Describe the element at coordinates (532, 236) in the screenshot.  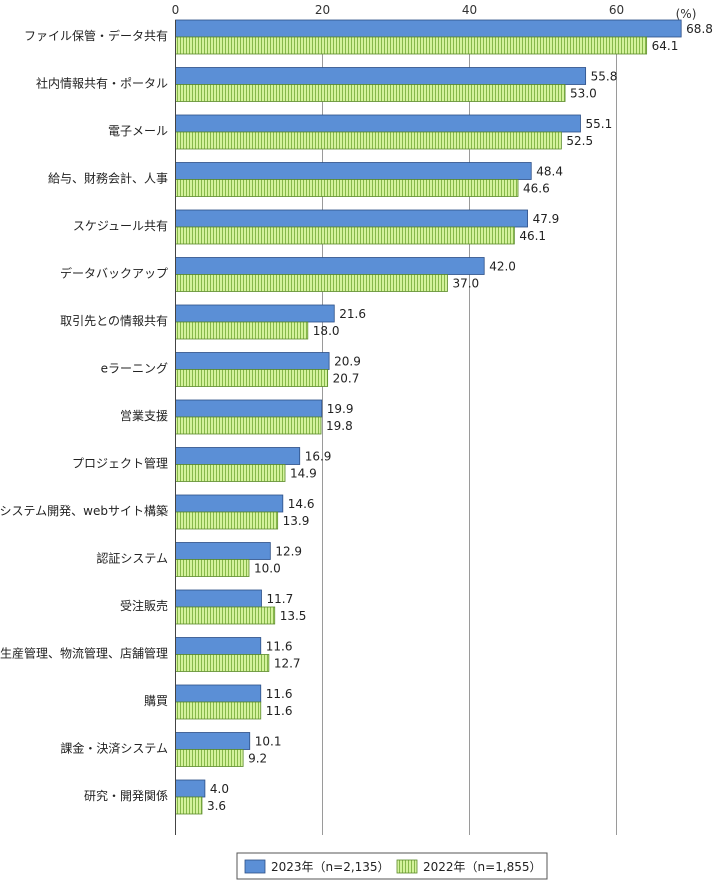
I see `data-label: 46.1` at that location.